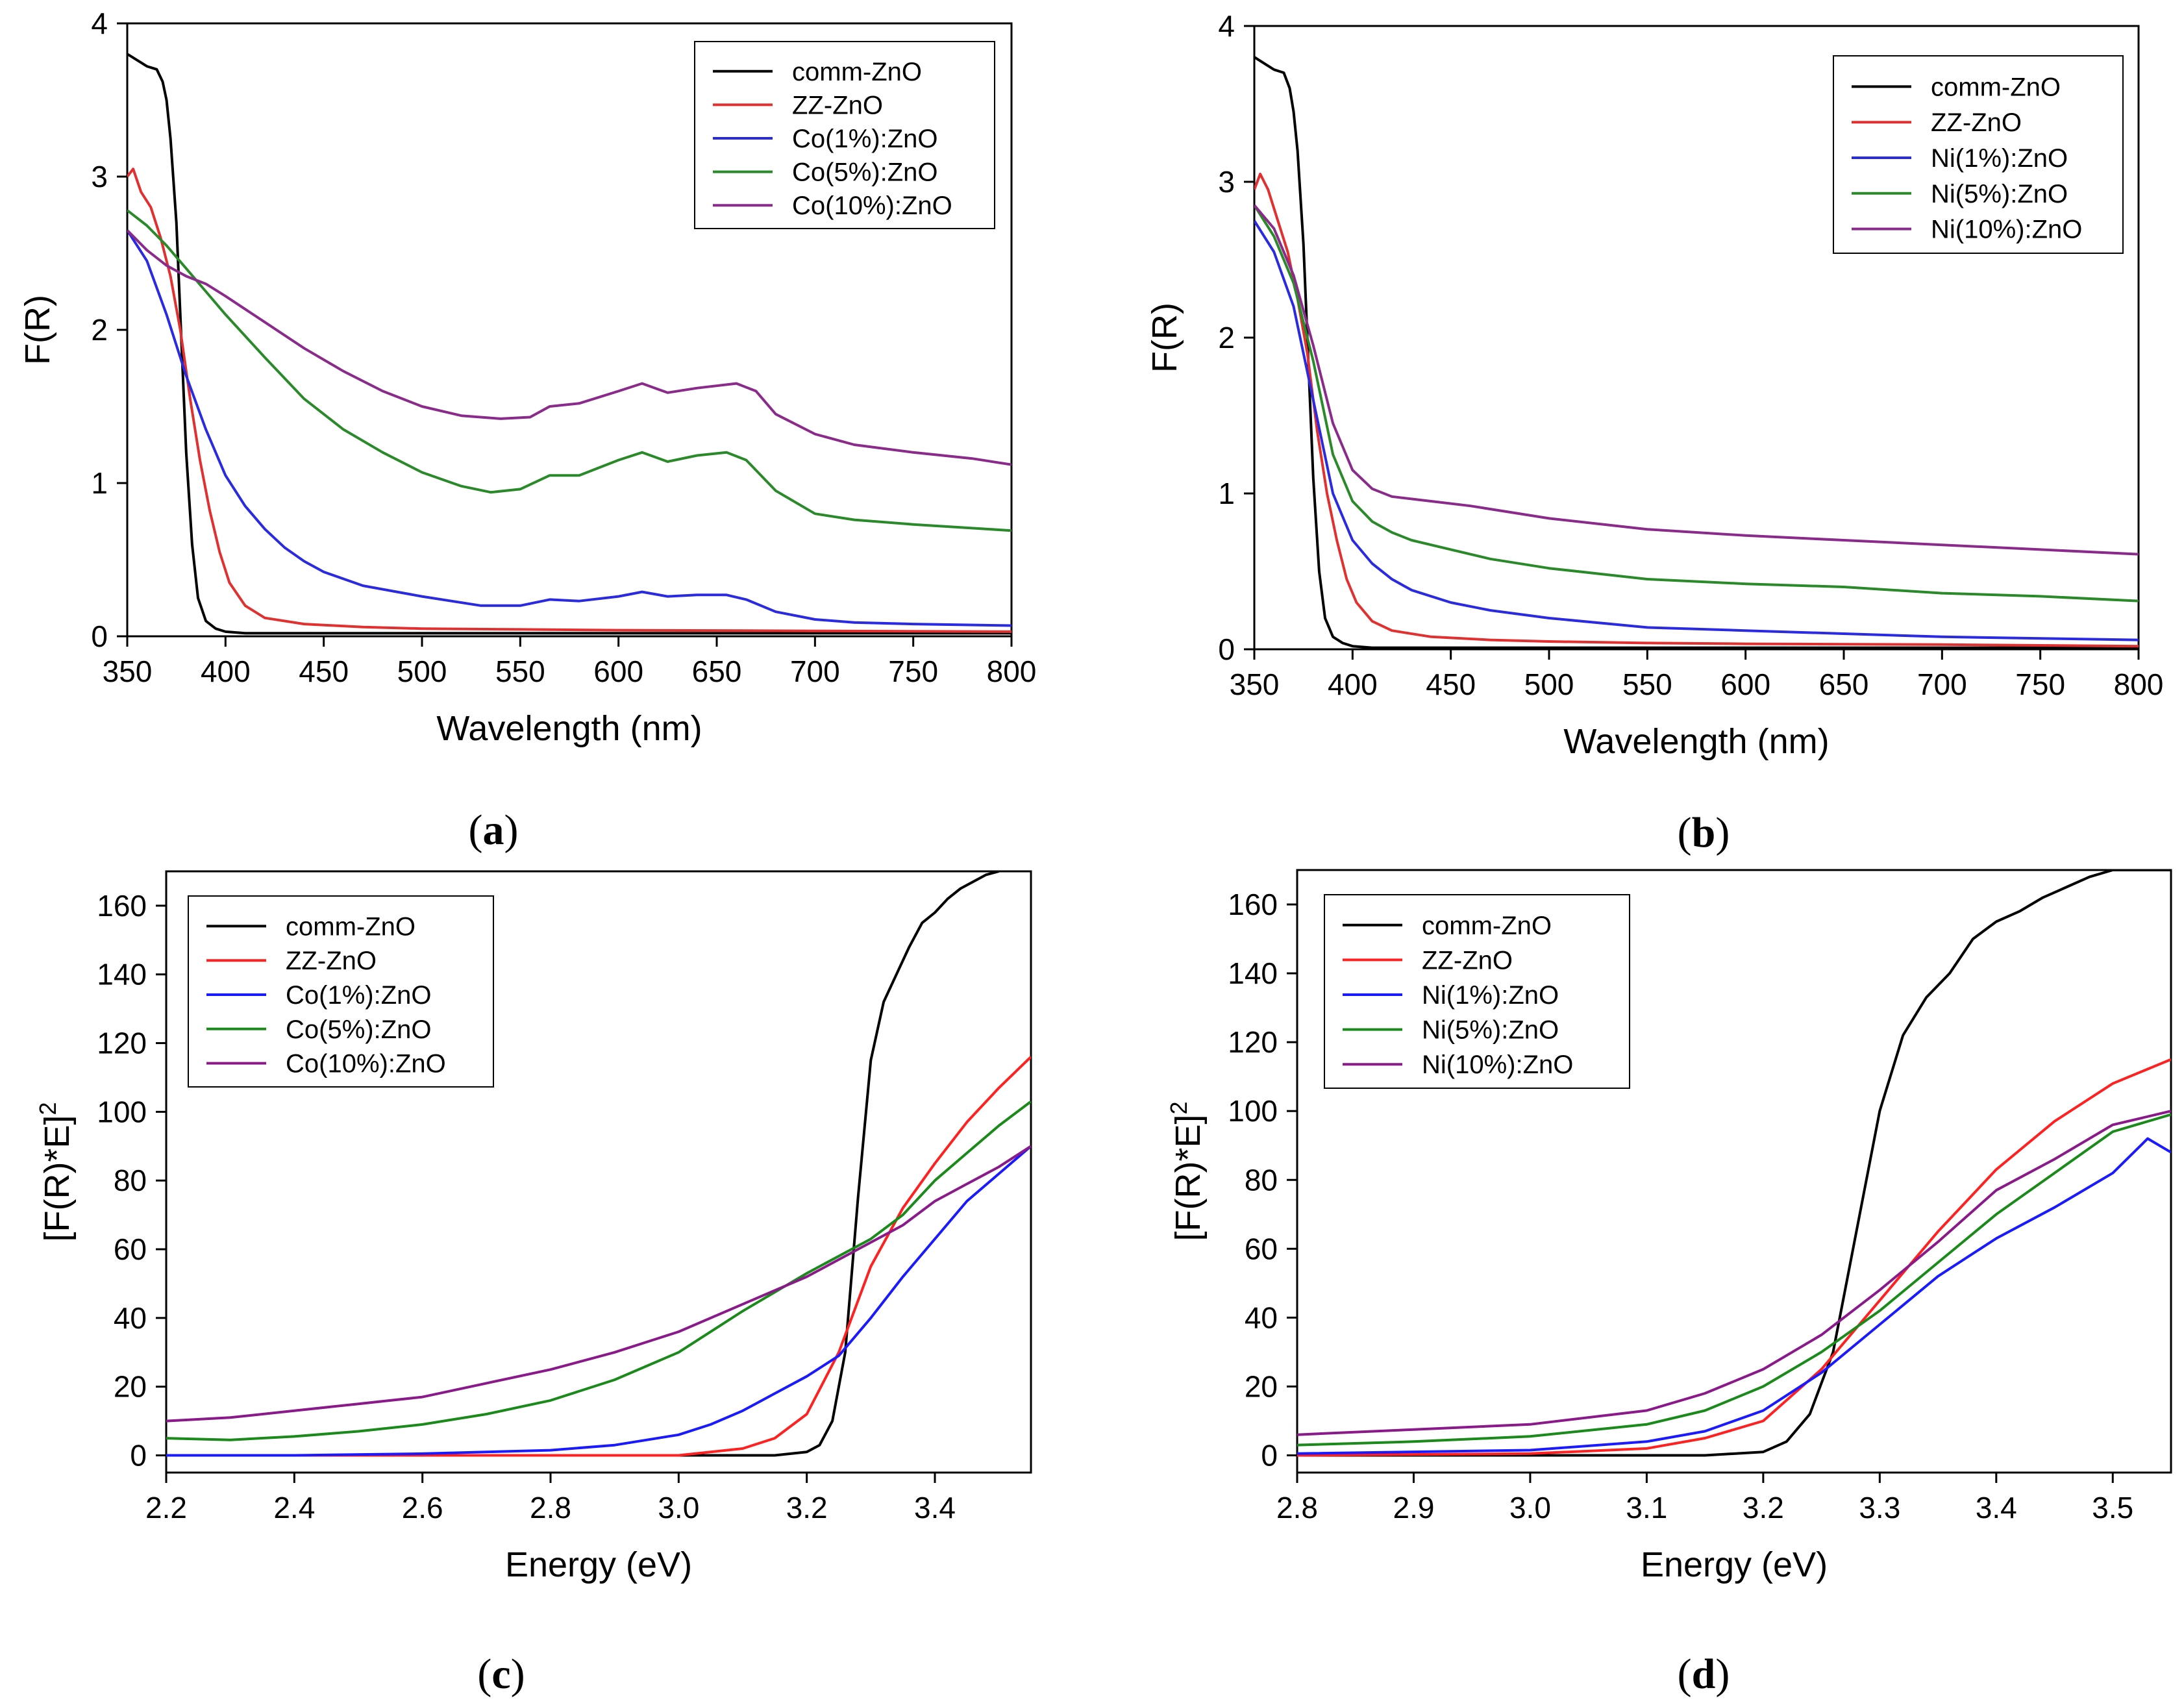 This screenshot has width=2184, height=1705. Describe the element at coordinates (166, 1508) in the screenshot. I see `x-tick-label: 2.2` at that location.